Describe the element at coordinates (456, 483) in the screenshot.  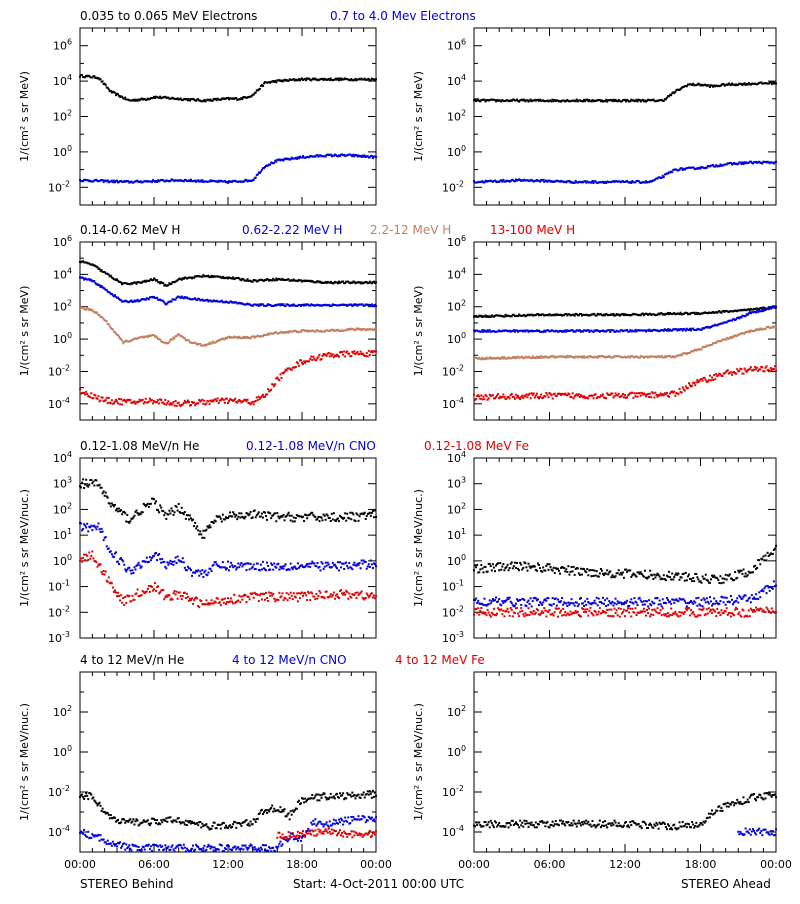
I see `y-tick-label: 103` at that location.